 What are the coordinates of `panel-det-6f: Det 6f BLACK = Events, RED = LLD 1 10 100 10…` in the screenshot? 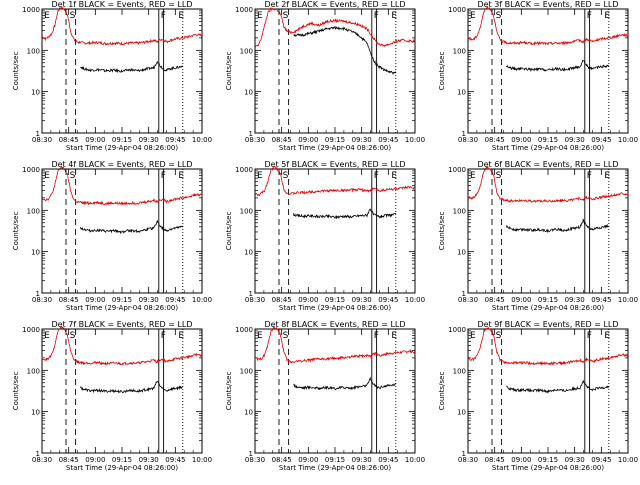 It's located at (538, 236).